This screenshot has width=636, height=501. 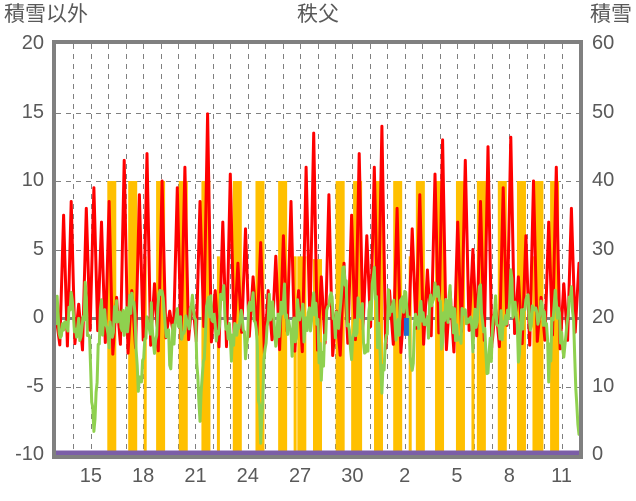 What do you see at coordinates (603, 248) in the screenshot?
I see `y2-axis-tick-label: 30` at bounding box center [603, 248].